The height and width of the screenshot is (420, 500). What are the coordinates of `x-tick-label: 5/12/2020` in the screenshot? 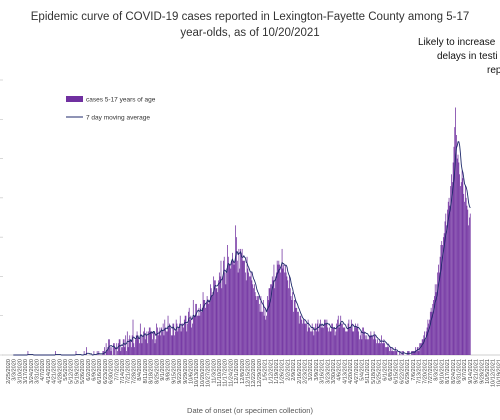 It's located at (72, 371).